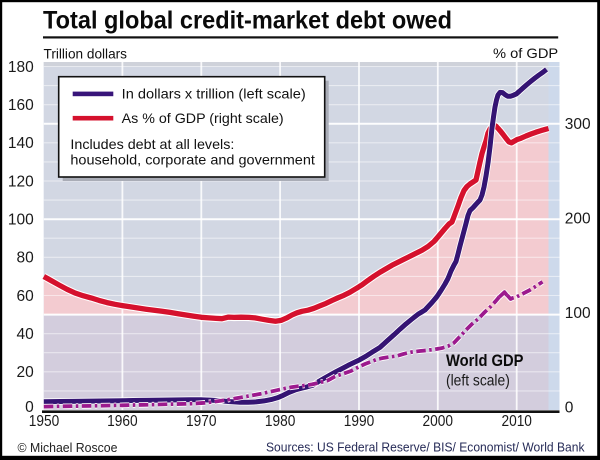  I want to click on svg-text:household, corporate and gover: household, corporate and government, so click(192, 160).